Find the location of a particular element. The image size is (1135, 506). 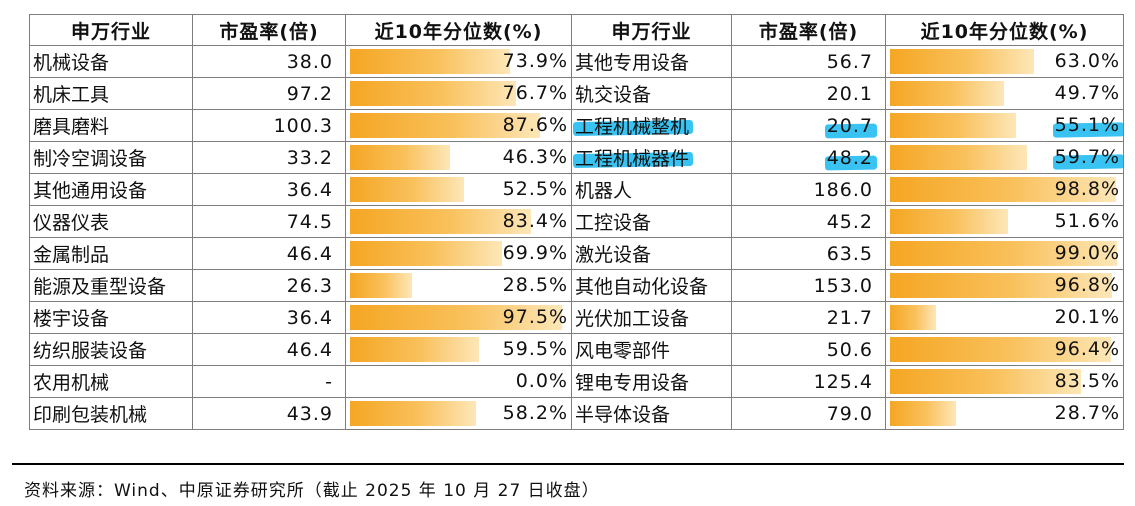

percentile-cell-left: 28.5% is located at coordinates (458, 285).